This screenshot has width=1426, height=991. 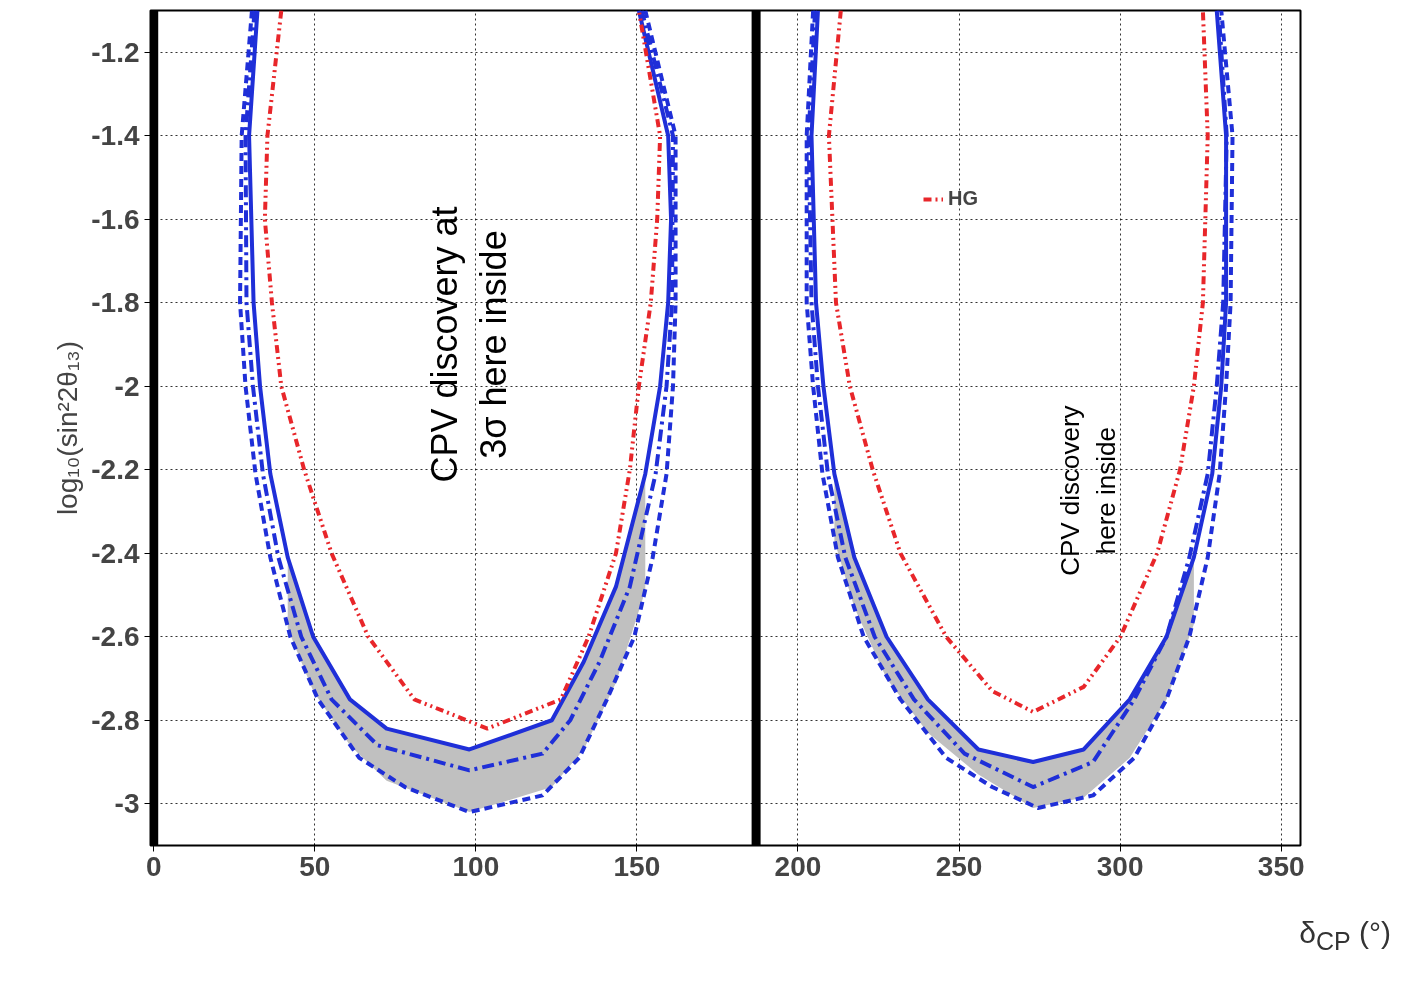 I want to click on y-axis-title: log₁₀(sin²2θ₁₃), so click(x=68, y=428).